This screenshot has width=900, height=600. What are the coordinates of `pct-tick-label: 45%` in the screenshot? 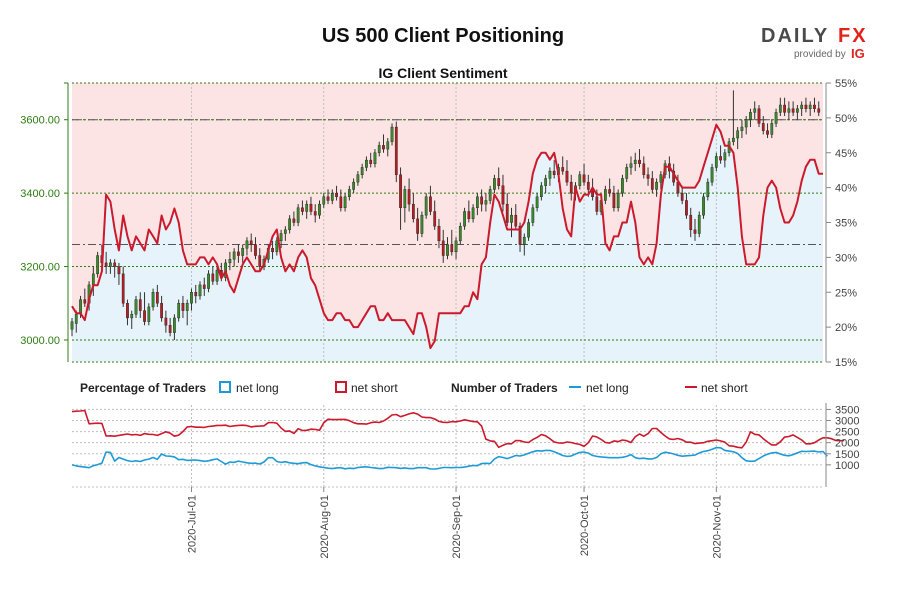 It's located at (846, 154).